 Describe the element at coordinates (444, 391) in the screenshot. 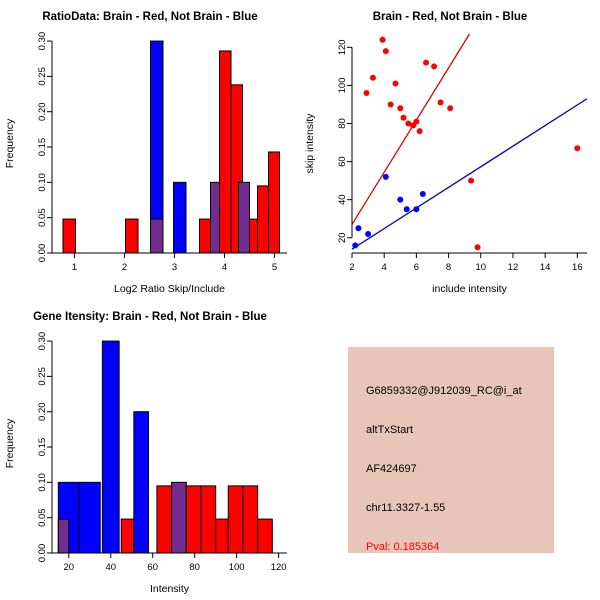

I see `probe-id-text: G6859332@J912039_RC@i_at` at that location.